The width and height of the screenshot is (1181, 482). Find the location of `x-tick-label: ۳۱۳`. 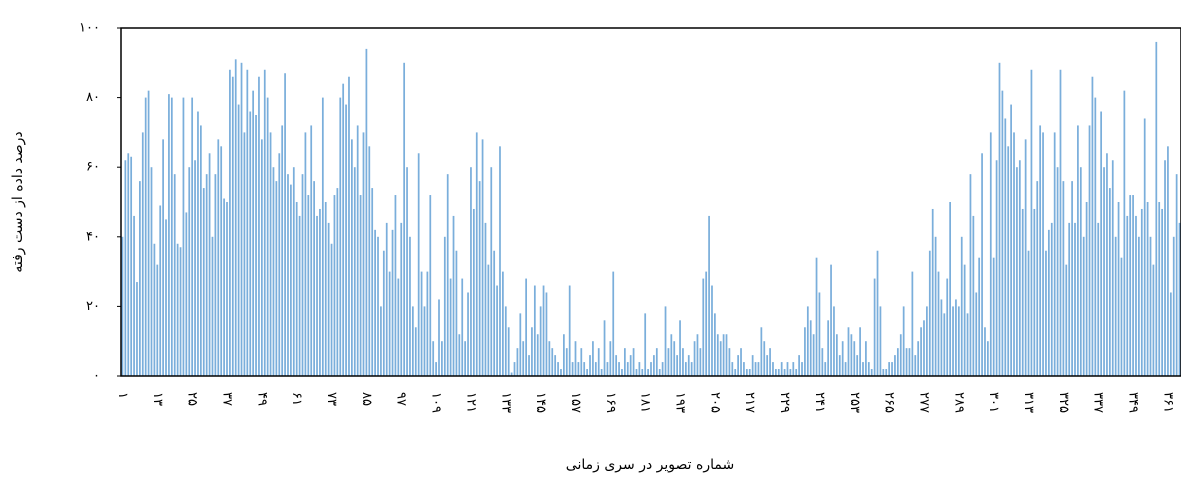

x-tick-label: ۳۱۳ is located at coordinates (1028, 402).